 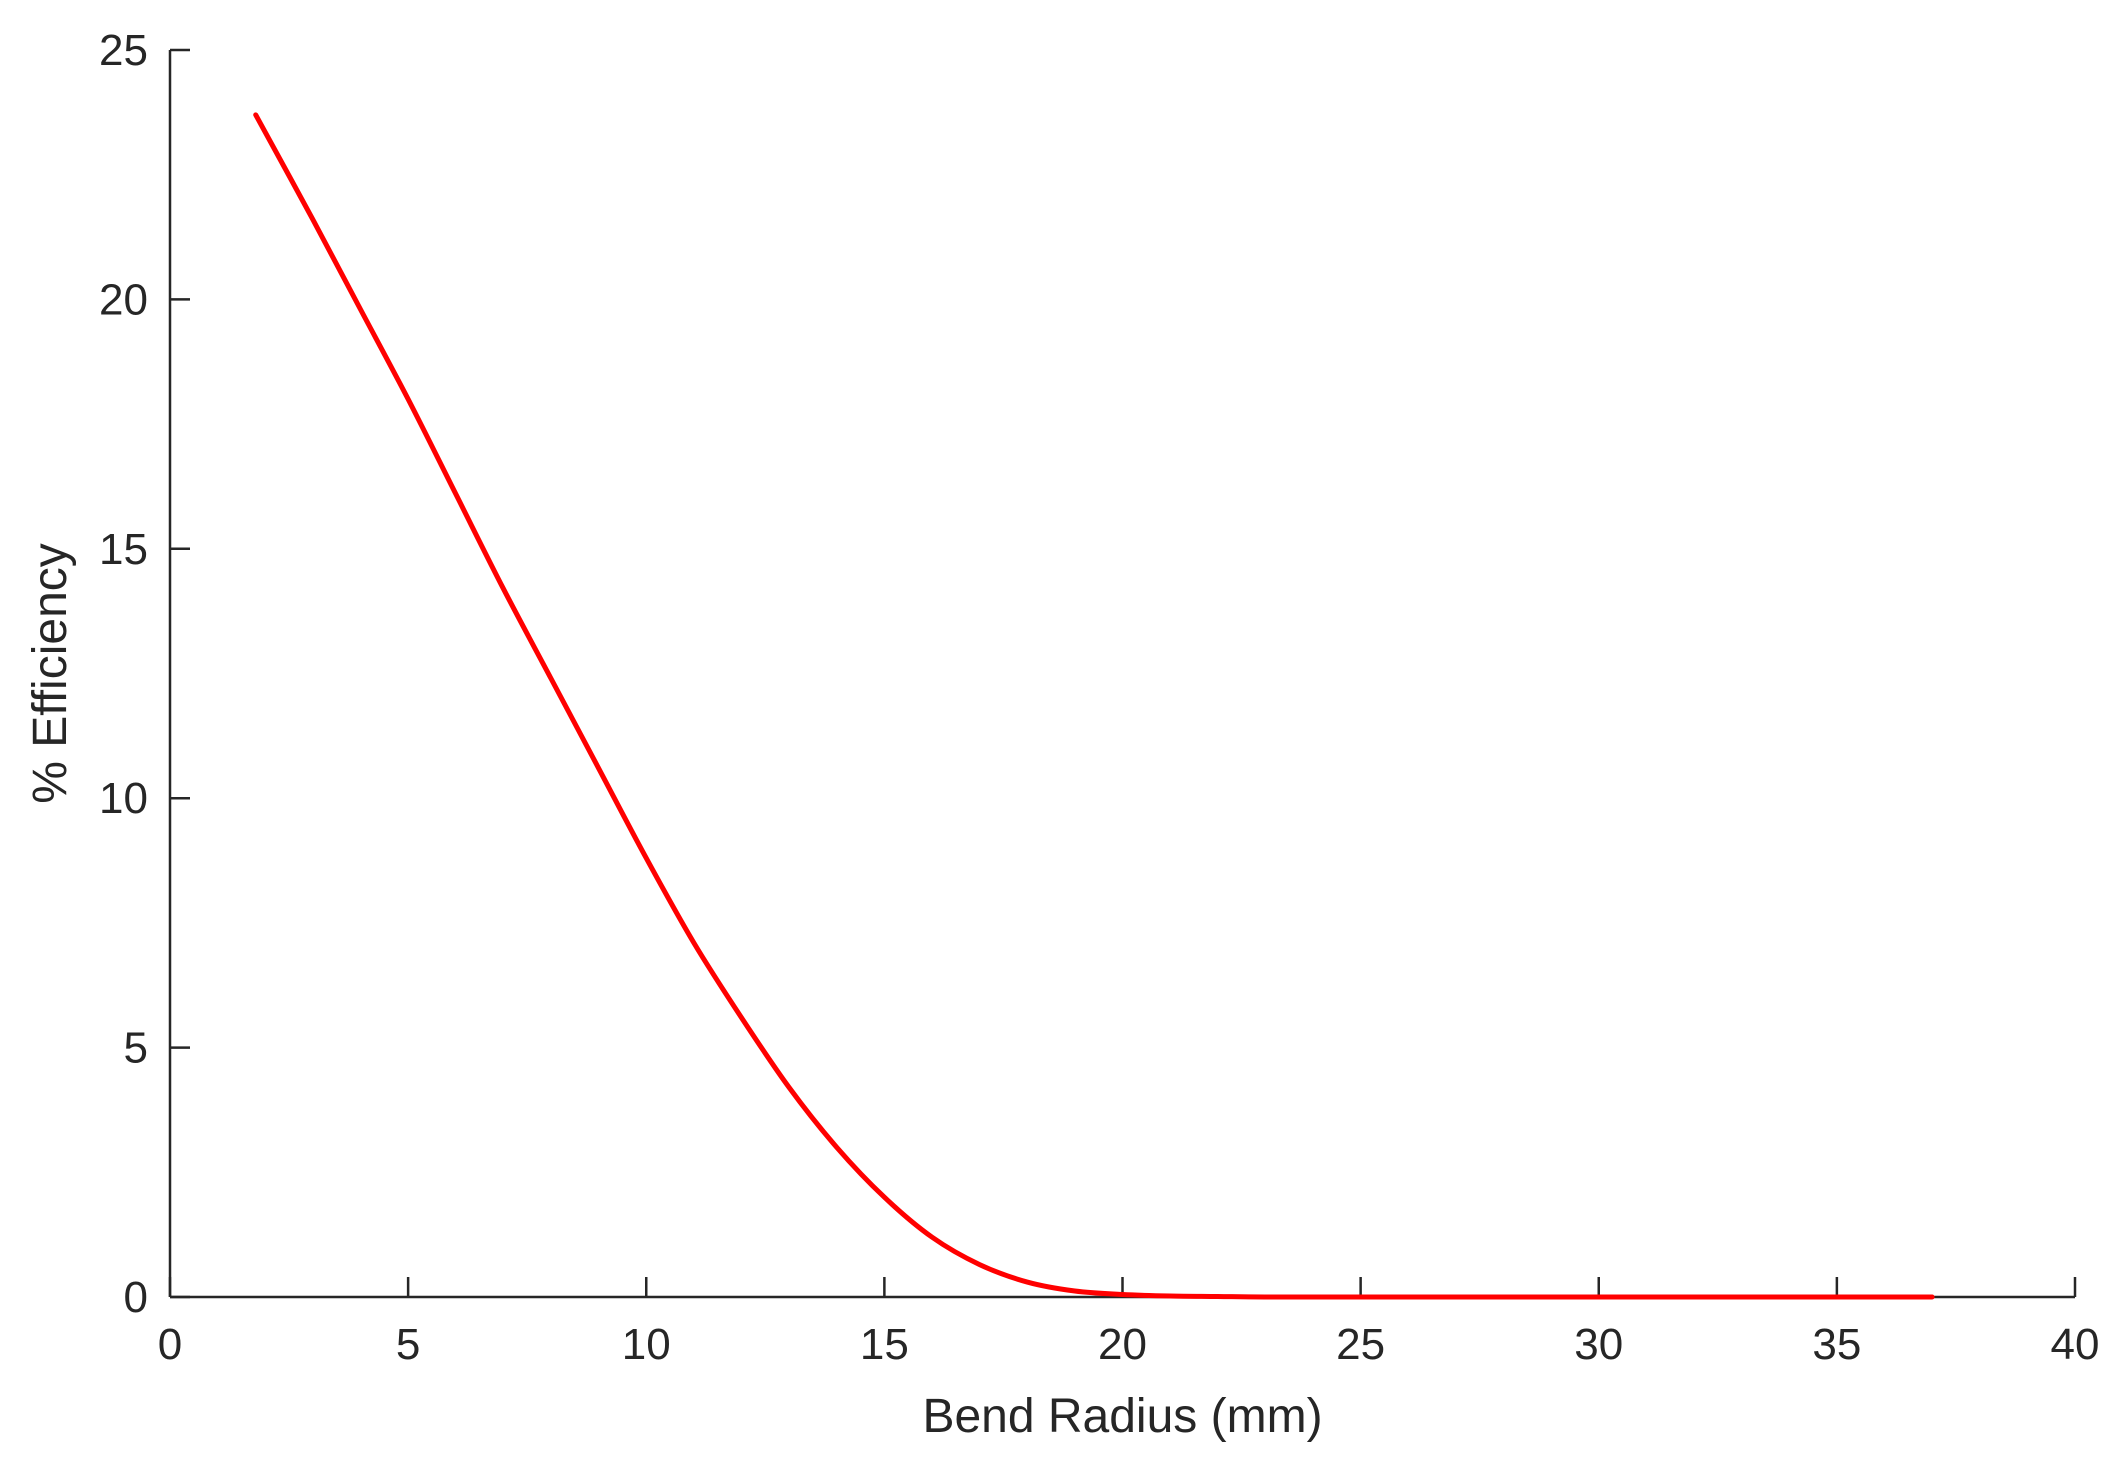 What do you see at coordinates (1122, 1344) in the screenshot?
I see `x-tick-label: 20` at bounding box center [1122, 1344].